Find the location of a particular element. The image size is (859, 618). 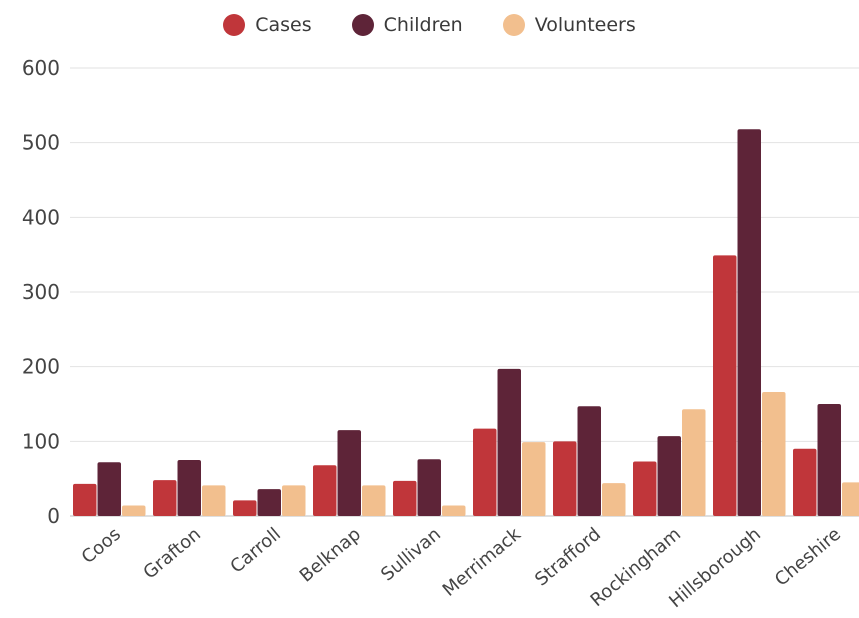

y-tick-label: 200 is located at coordinates (41, 367).